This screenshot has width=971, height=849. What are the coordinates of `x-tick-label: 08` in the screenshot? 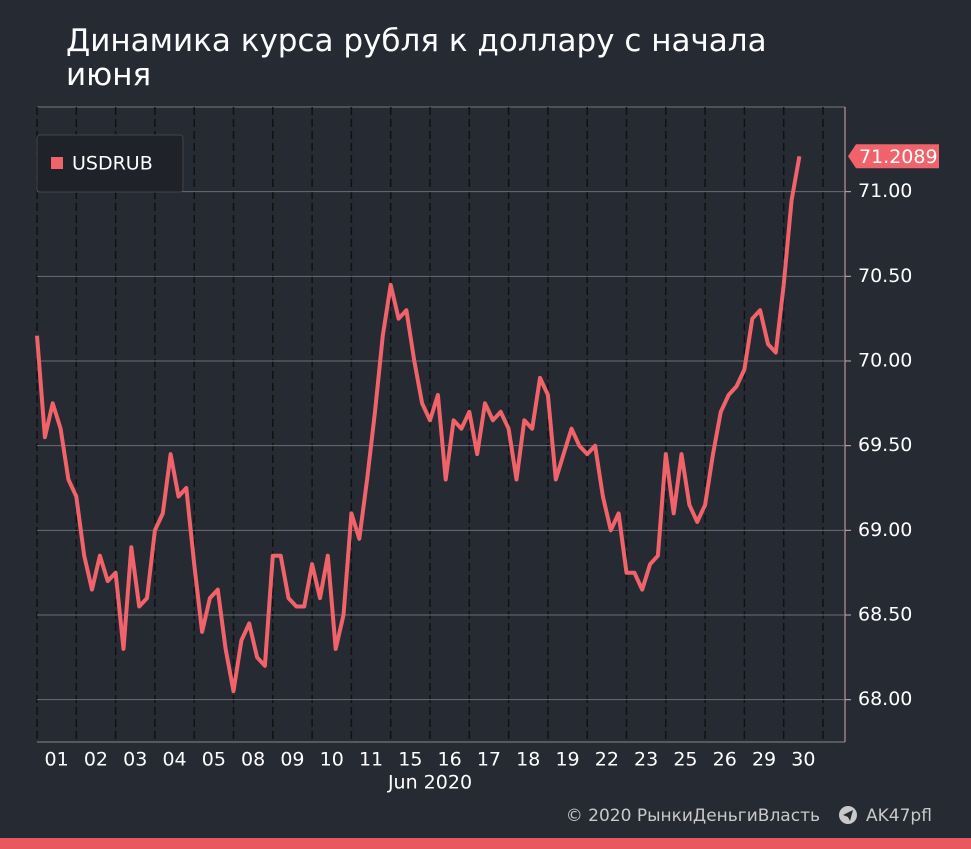 It's located at (253, 760).